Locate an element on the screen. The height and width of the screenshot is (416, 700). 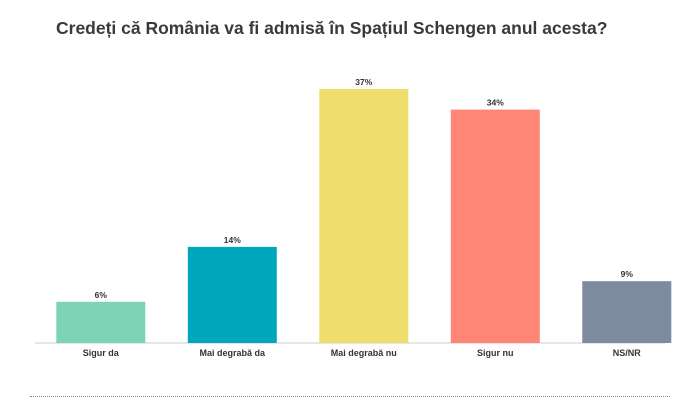
category-label: Sigur da is located at coordinates (101, 353).